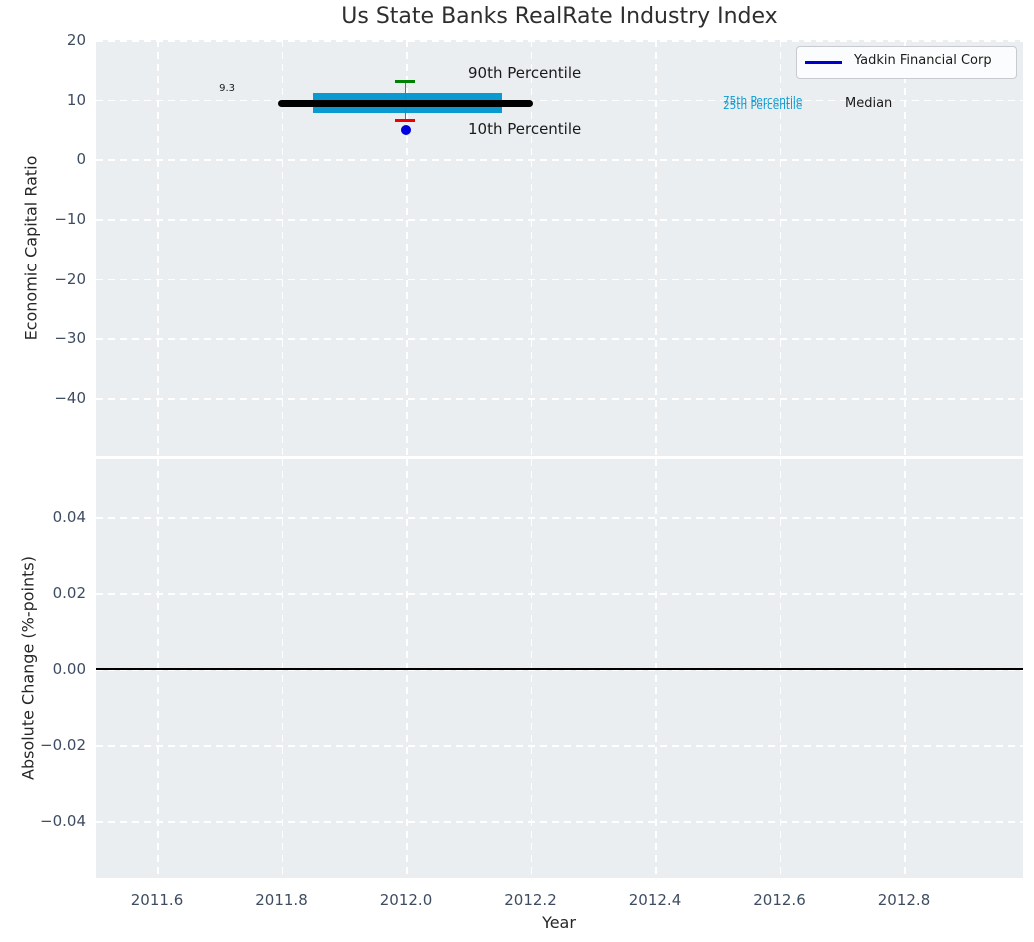 Image resolution: width=1034 pixels, height=942 pixels. What do you see at coordinates (530, 900) in the screenshot?
I see `x-tick-label: 2012.2` at bounding box center [530, 900].